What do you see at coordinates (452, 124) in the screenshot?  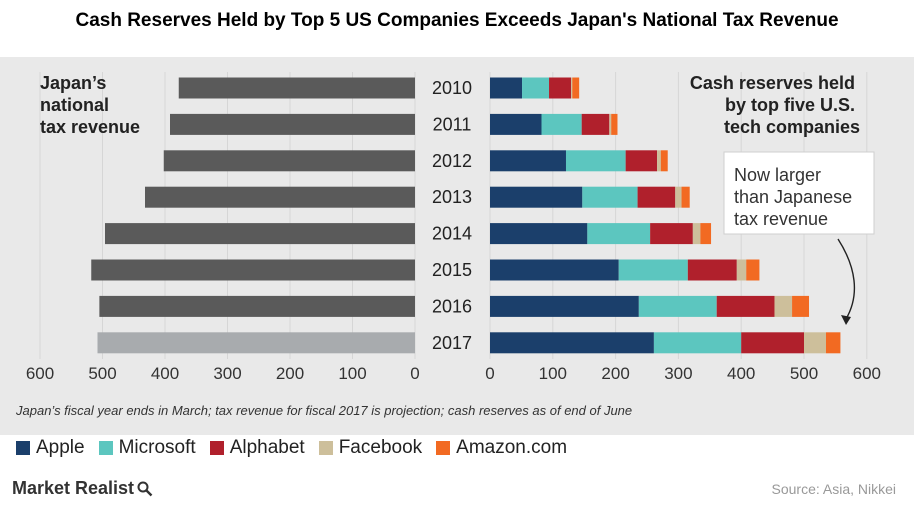 I see `year-label: 2011` at bounding box center [452, 124].